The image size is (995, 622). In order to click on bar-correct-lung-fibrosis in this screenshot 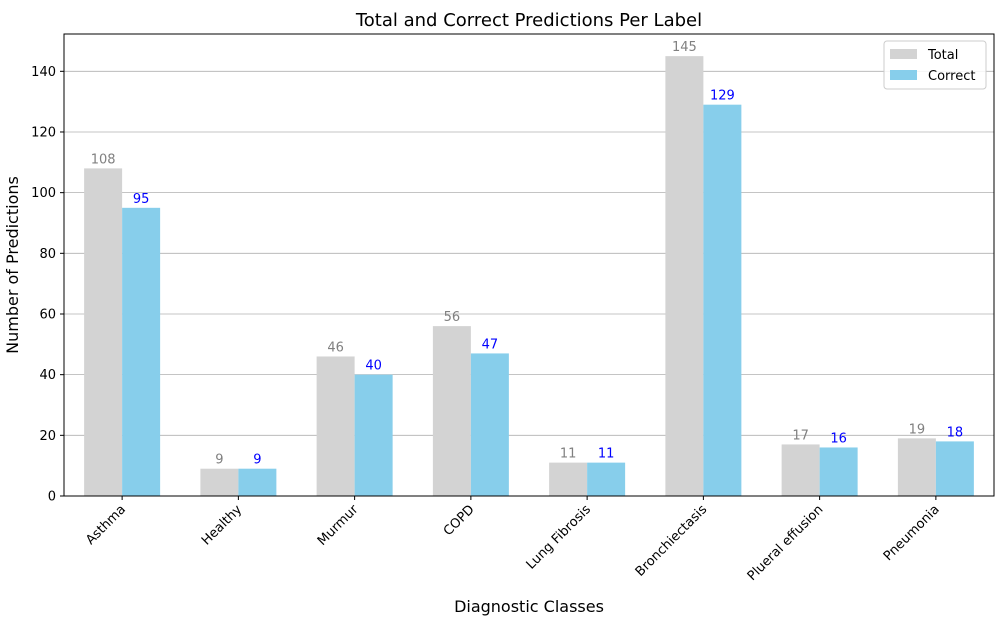, I will do `click(606, 479)`.